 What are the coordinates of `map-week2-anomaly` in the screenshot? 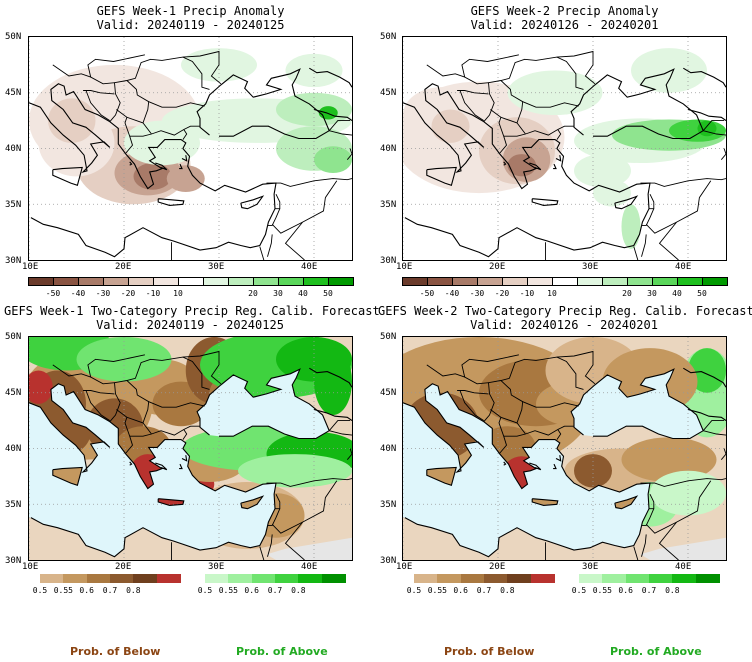 It's located at (564, 148).